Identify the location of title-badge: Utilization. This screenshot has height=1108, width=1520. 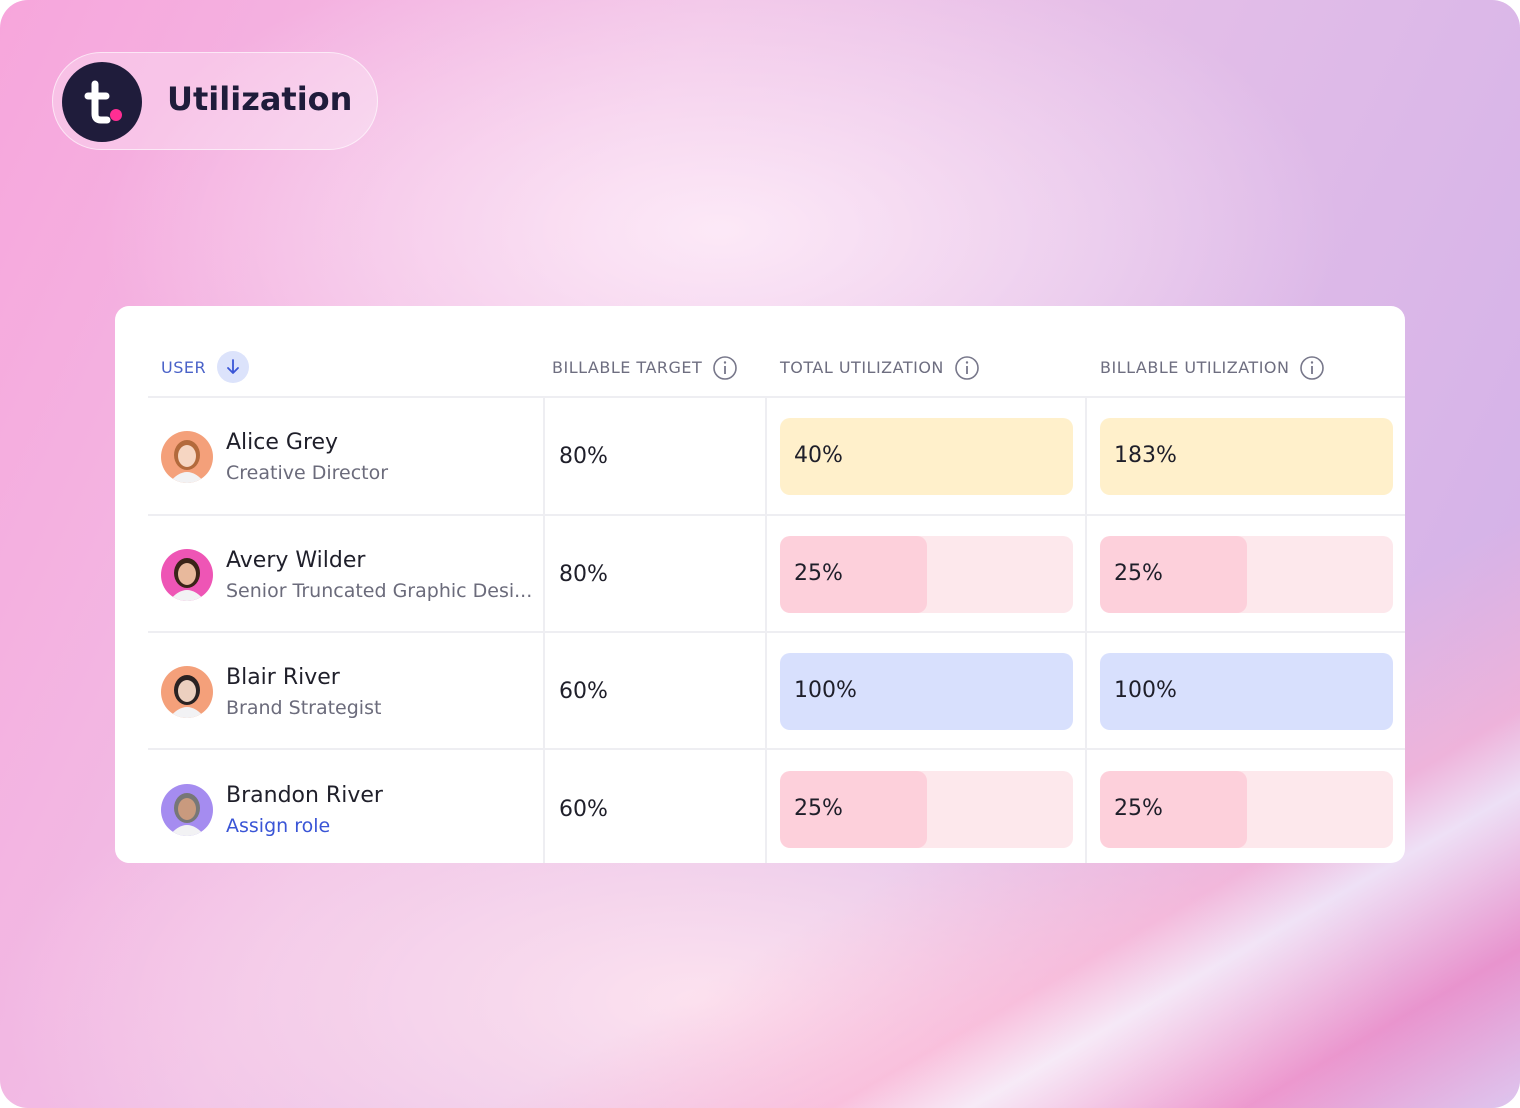
(215, 101).